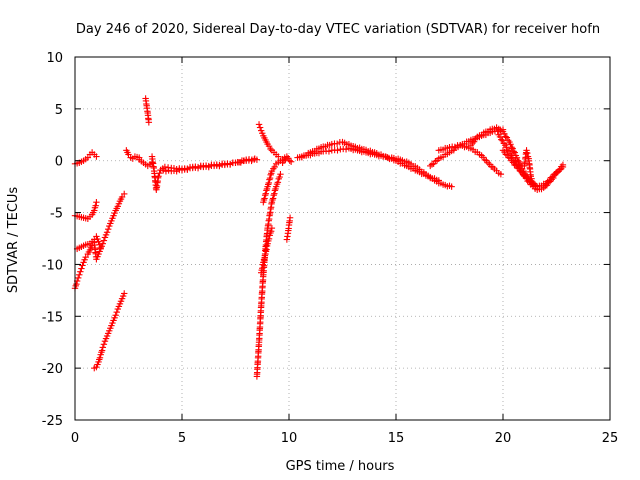 The width and height of the screenshot is (640, 480). What do you see at coordinates (52, 421) in the screenshot?
I see `y-tick-label: -25` at bounding box center [52, 421].